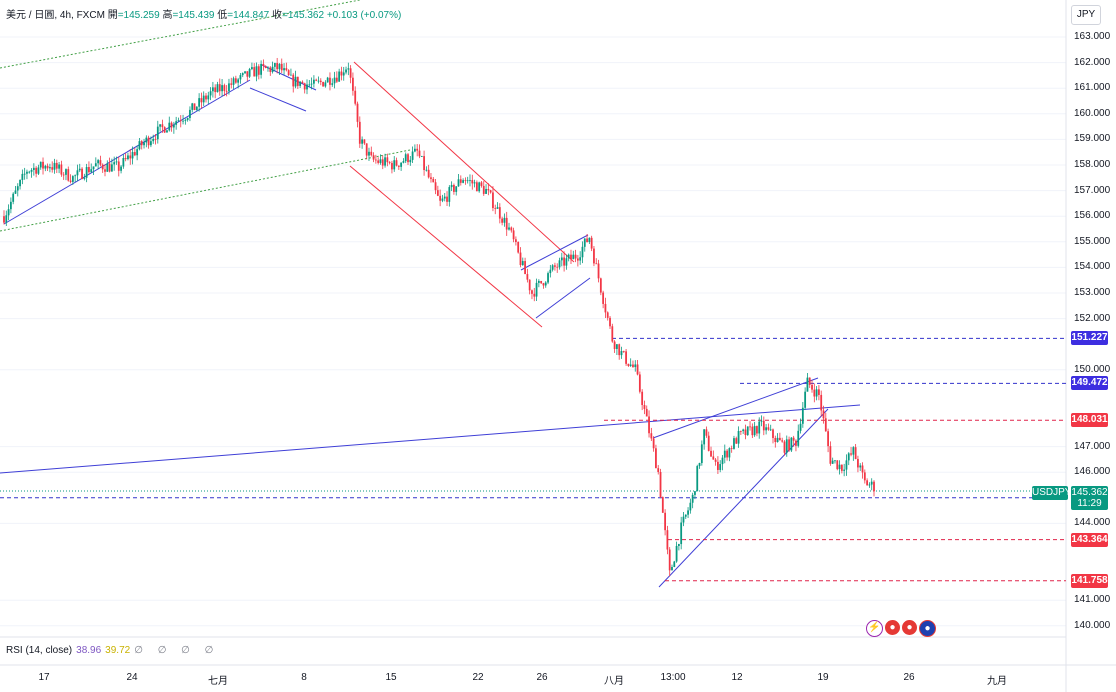  Describe the element at coordinates (1086, 15) in the screenshot. I see `currency-button: JPY` at that location.